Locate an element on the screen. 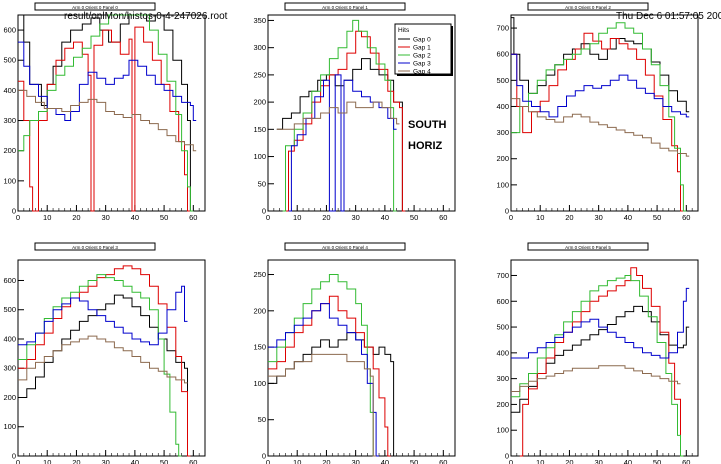 This screenshot has height=464, width=721. panel-title: Arm 0 Orient 0 Panel 3 is located at coordinates (95, 247).